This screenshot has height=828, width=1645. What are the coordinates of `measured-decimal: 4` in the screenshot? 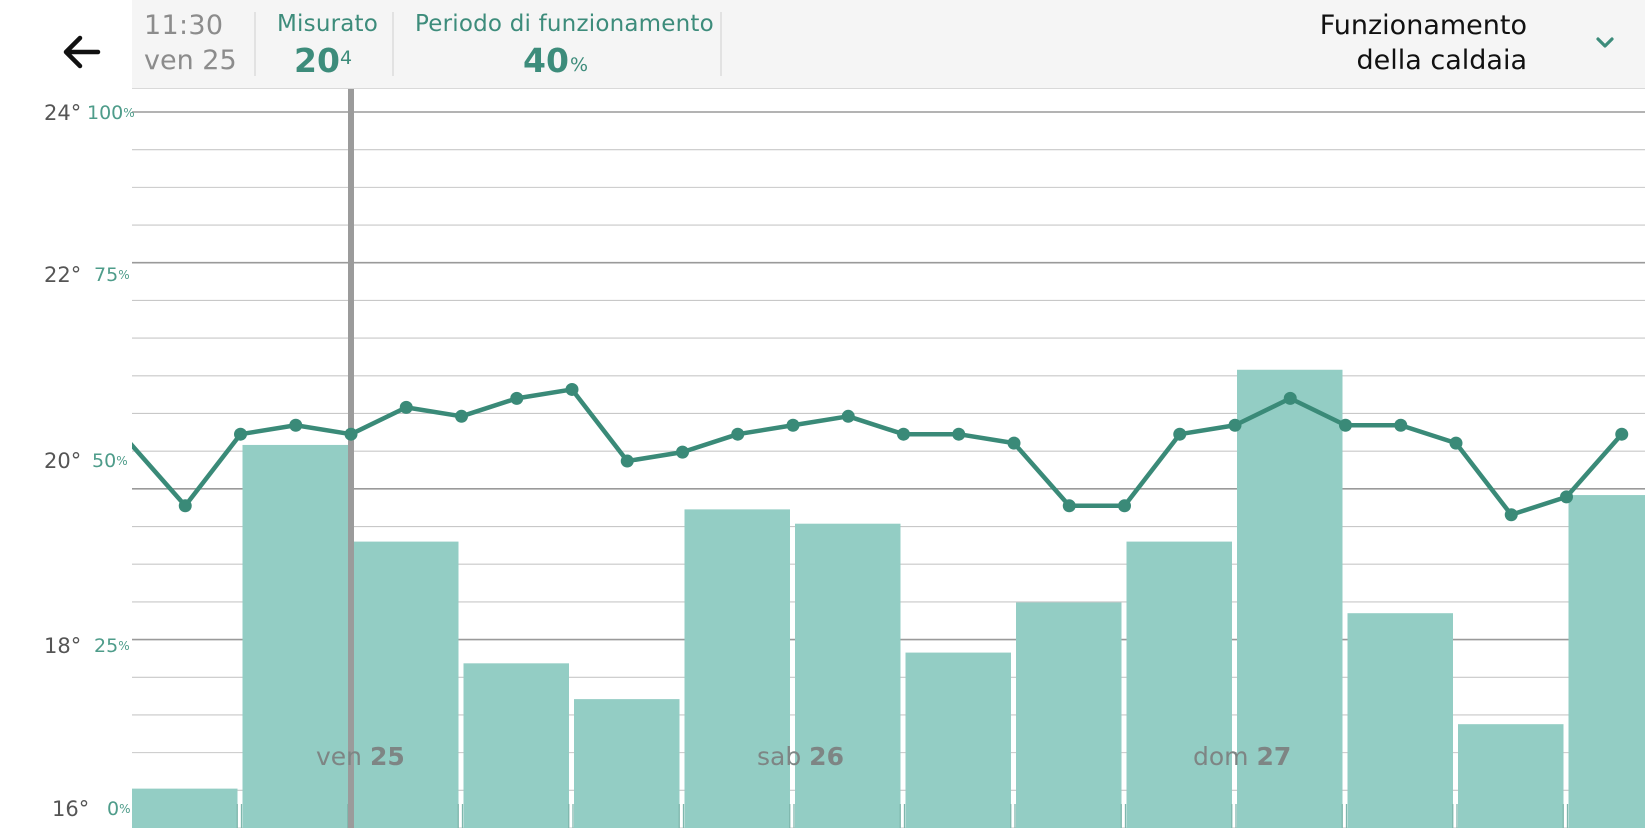 It's located at (346, 58).